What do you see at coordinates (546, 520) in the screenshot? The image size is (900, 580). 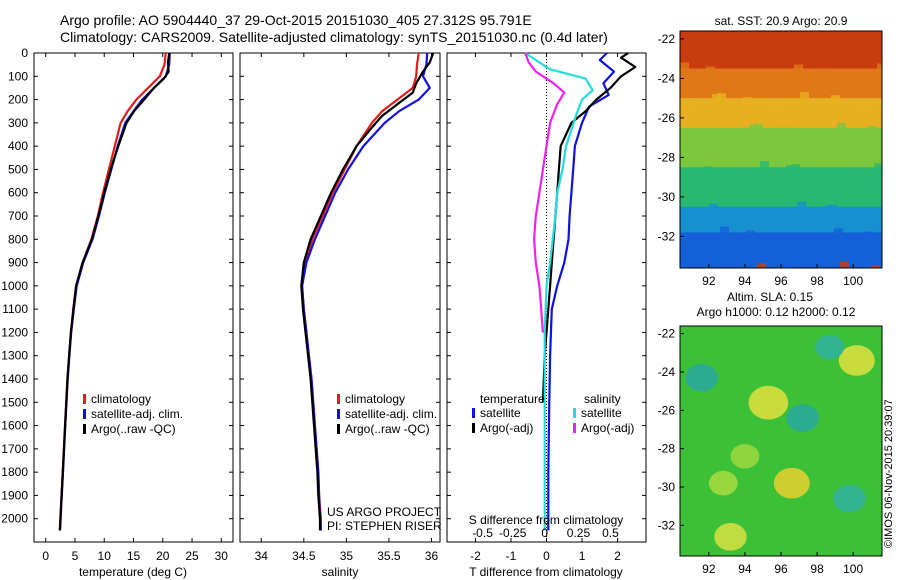 I see `top-axis-label: S difference from climatology` at bounding box center [546, 520].